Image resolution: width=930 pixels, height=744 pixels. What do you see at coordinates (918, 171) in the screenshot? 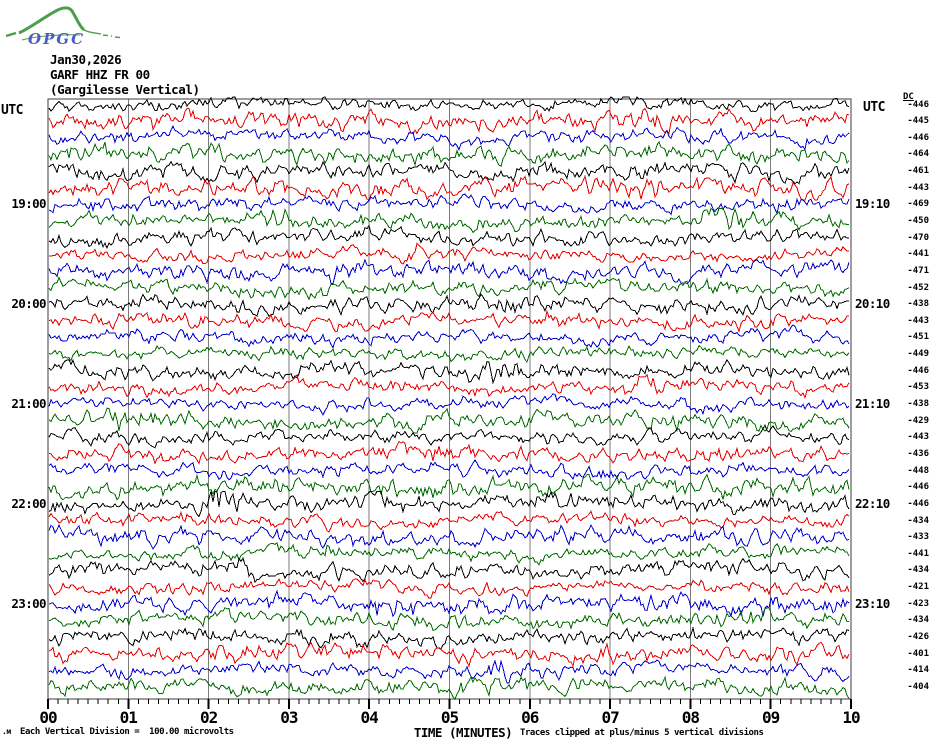
I see `dc-value: -461` at bounding box center [918, 171].